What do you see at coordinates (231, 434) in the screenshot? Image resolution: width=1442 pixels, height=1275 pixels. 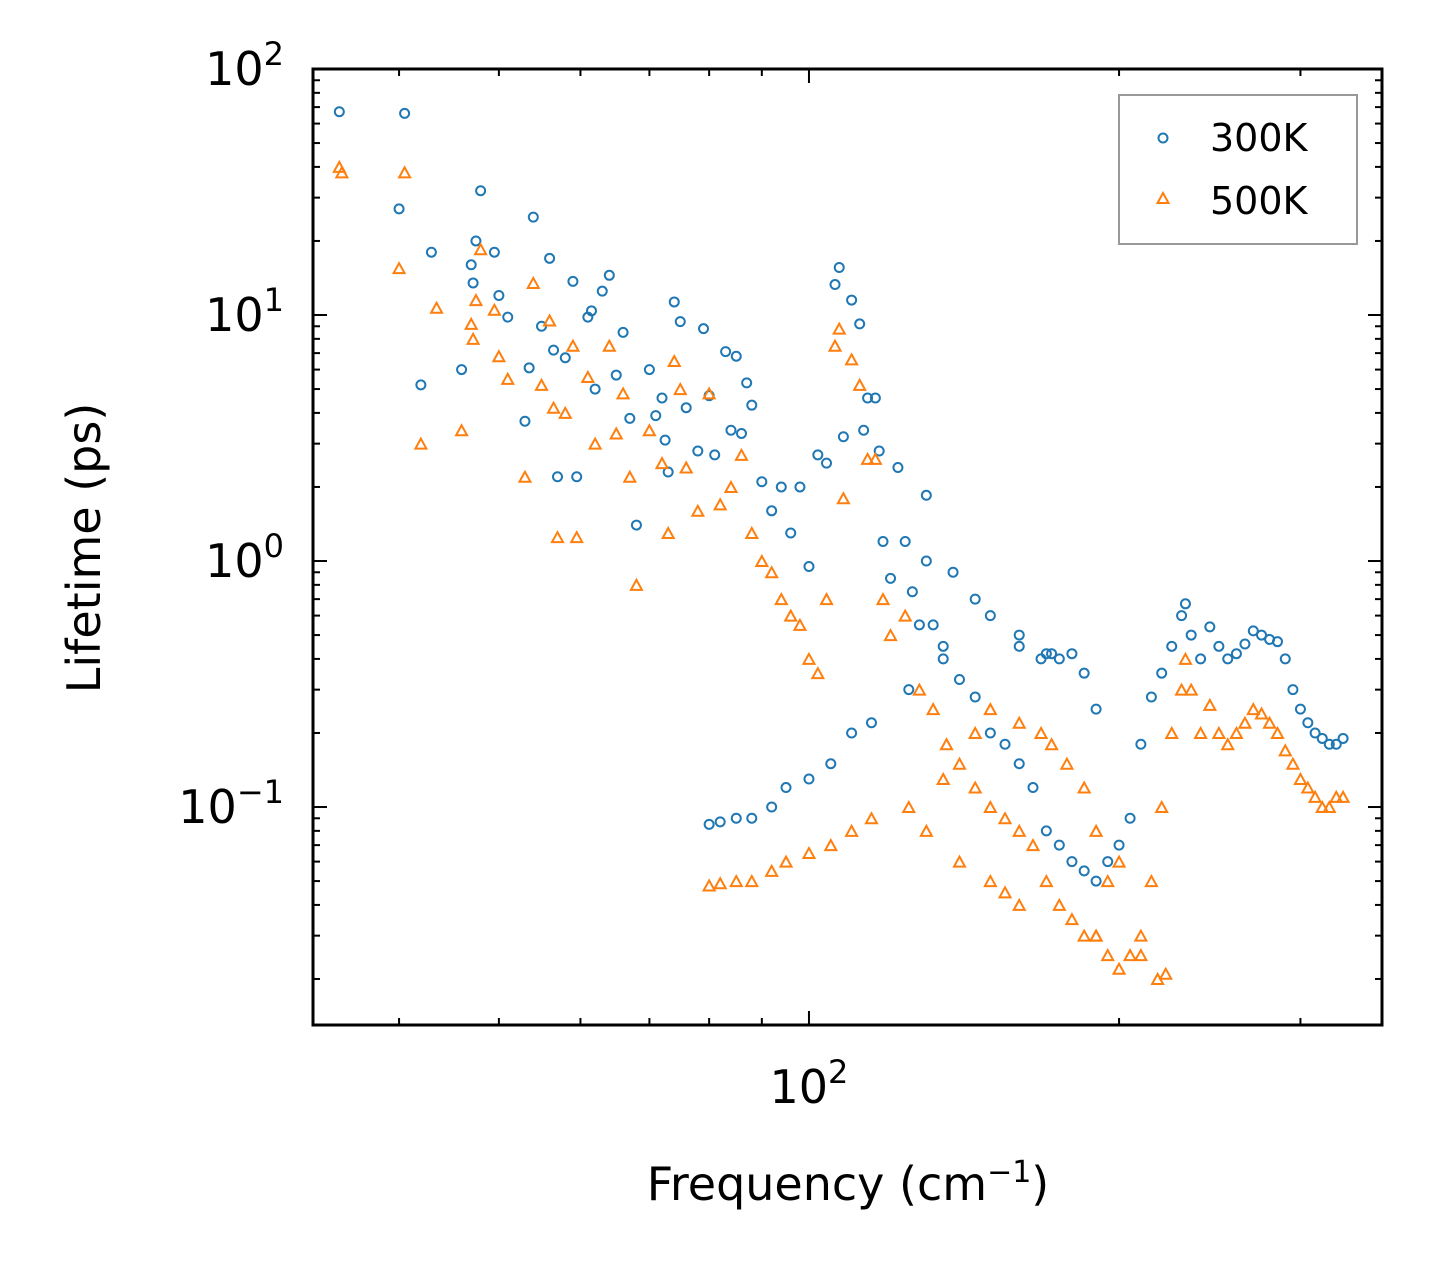 I see `y-tick-labels: 10−1 100 101 102` at bounding box center [231, 434].